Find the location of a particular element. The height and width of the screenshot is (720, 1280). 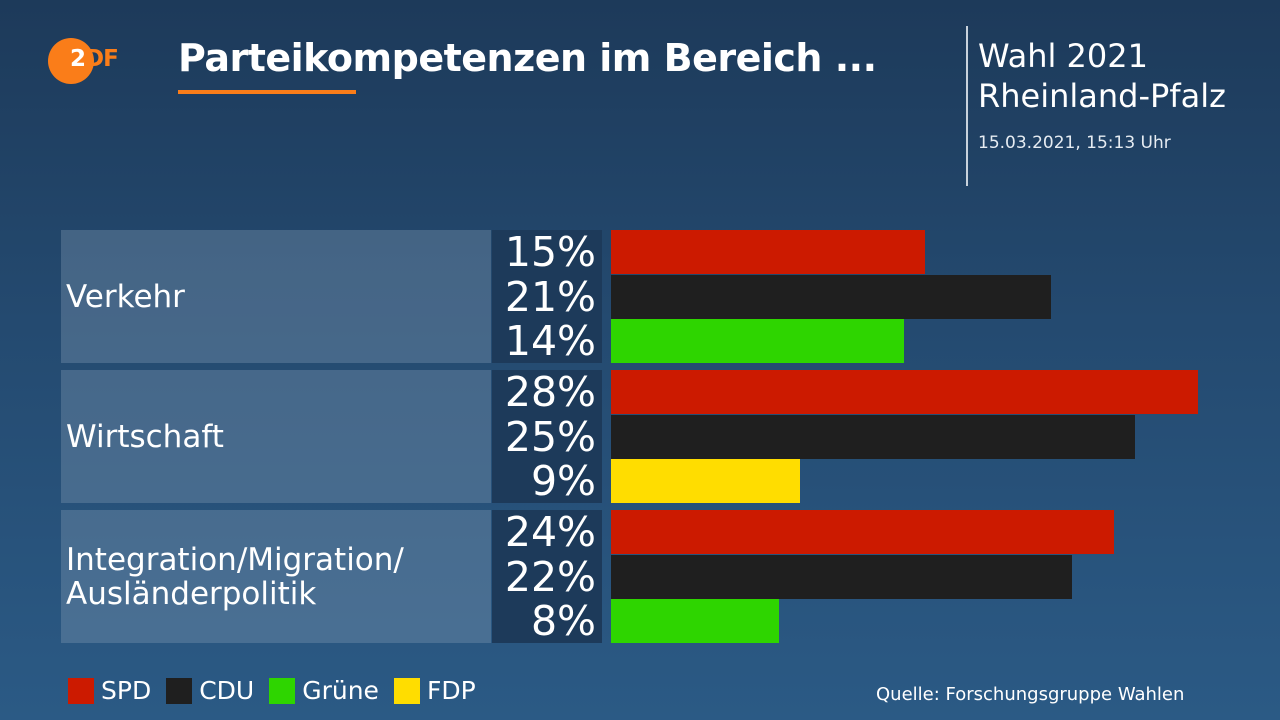

election-heading: Wahl 2021 Rheinland-Pfalz is located at coordinates (1102, 76).